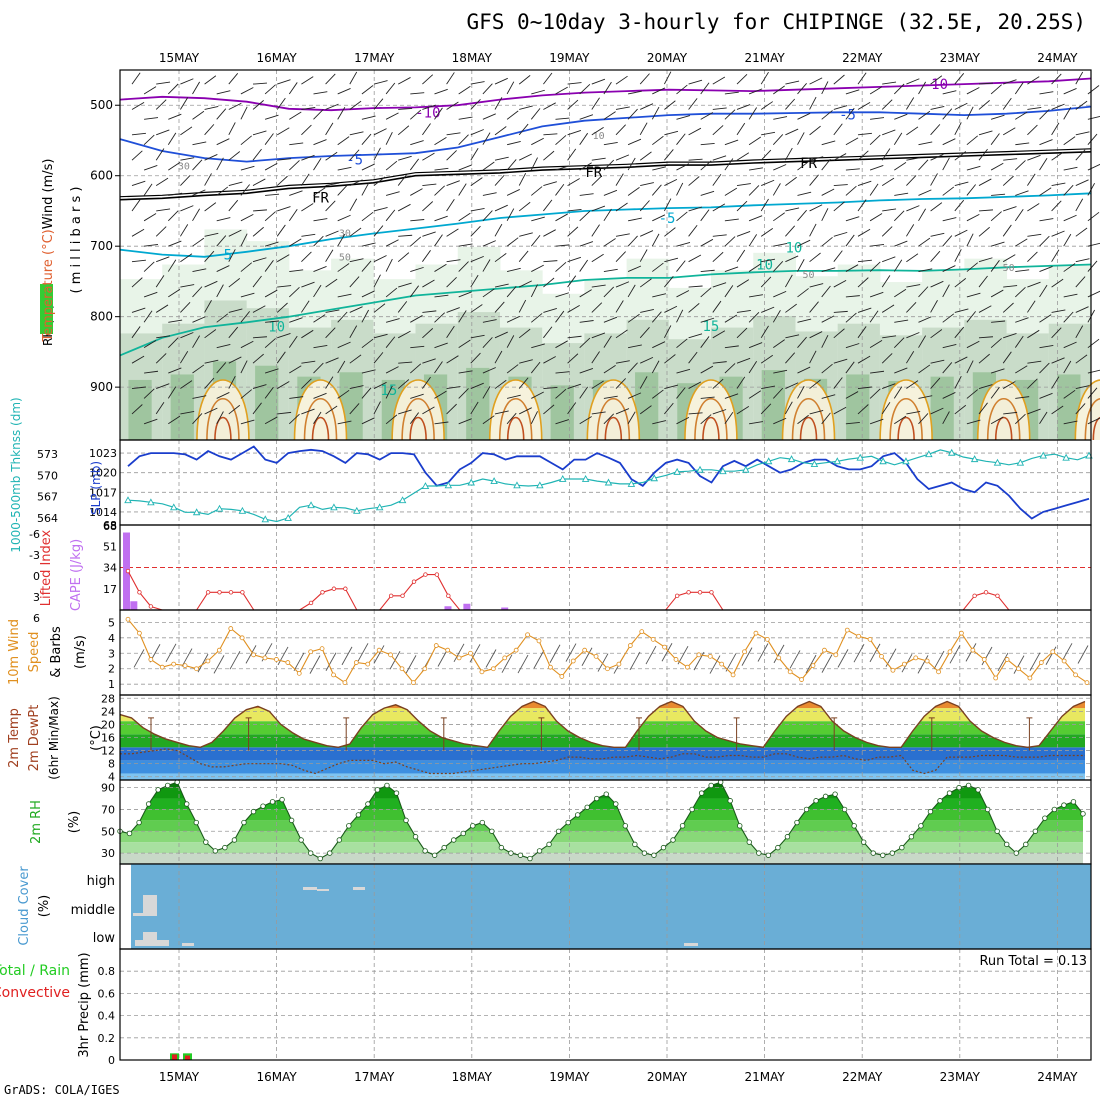 This screenshot has width=1100, height=1100. Describe the element at coordinates (569, 1077) in the screenshot. I see `date-tick-label: 19MAY` at that location.